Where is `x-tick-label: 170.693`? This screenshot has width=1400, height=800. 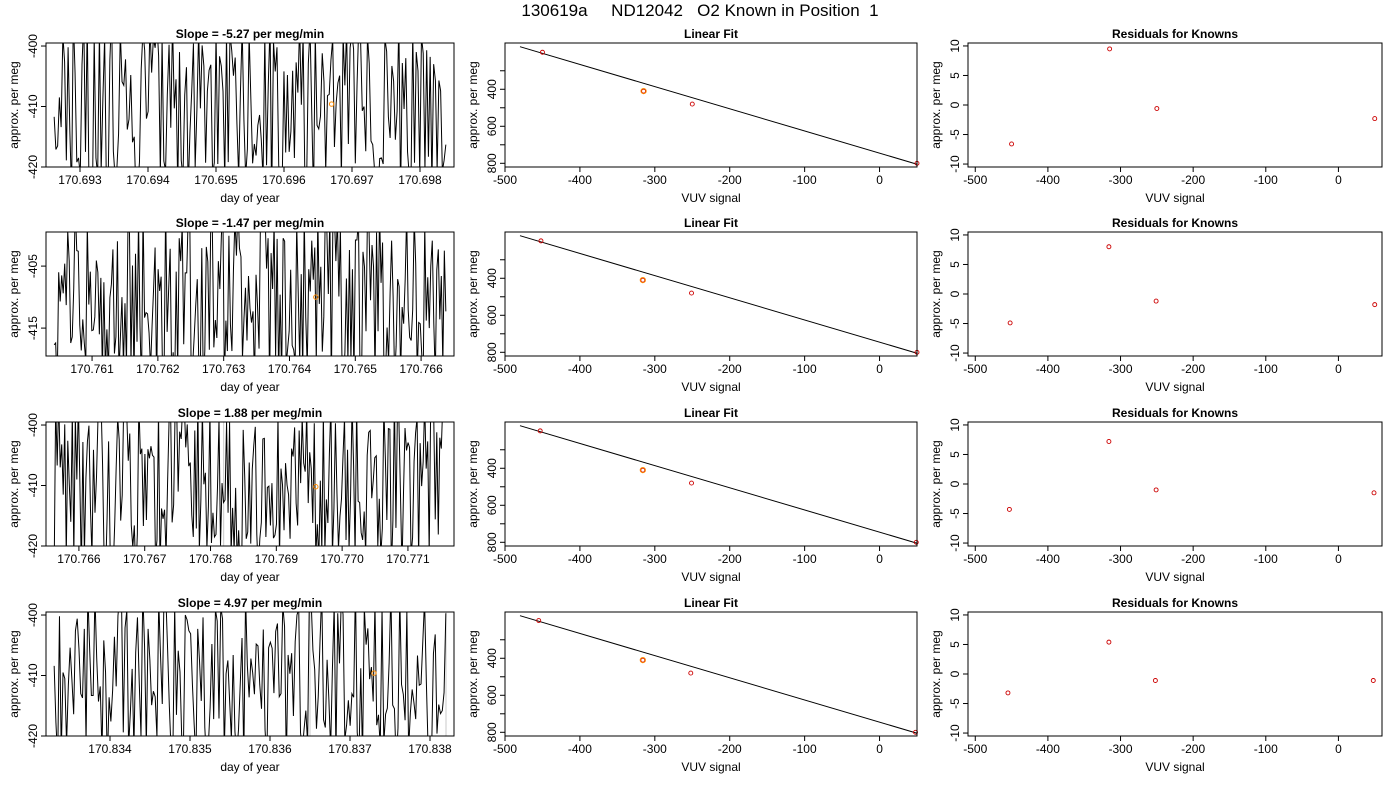 x-tick-label: 170.693 is located at coordinates (80, 180).